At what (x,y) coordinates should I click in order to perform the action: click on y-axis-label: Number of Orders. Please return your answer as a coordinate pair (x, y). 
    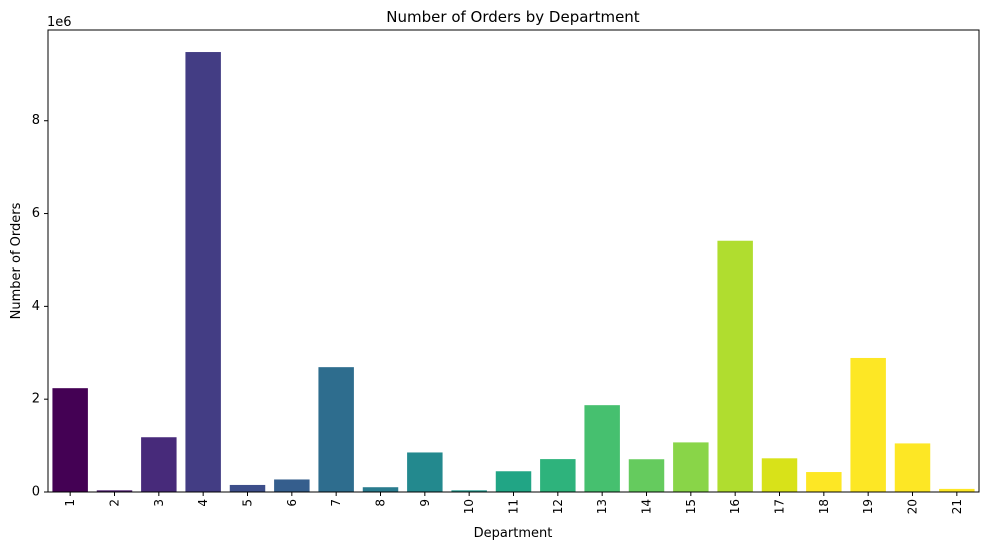
    Looking at the image, I should click on (16, 260).